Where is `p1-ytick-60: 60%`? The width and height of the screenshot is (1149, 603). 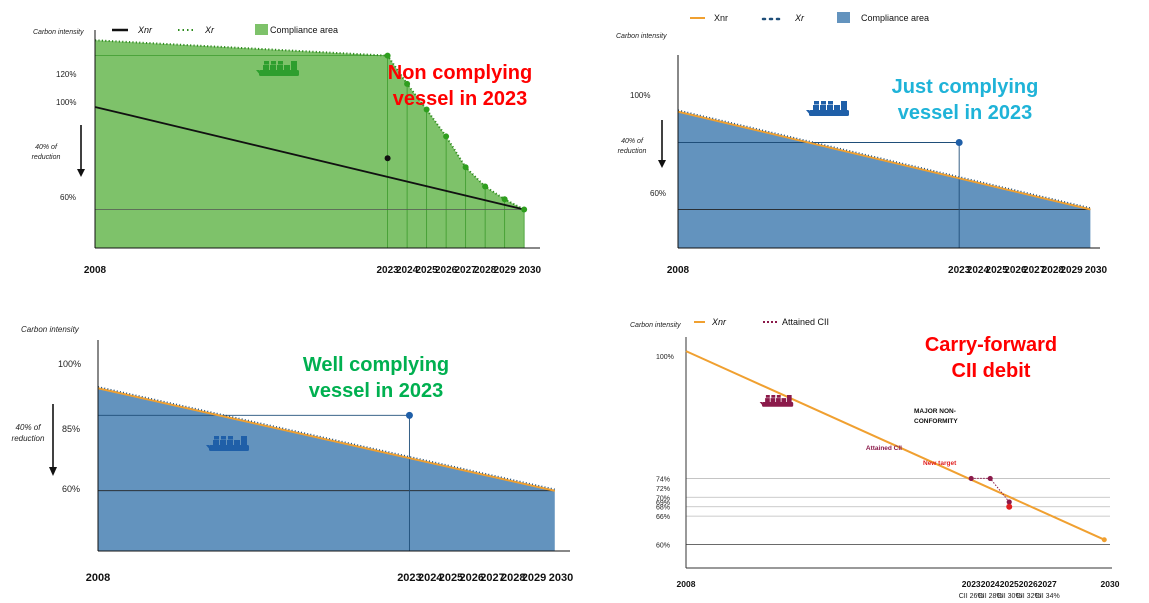
p1-ytick-60: 60% is located at coordinates (68, 197).